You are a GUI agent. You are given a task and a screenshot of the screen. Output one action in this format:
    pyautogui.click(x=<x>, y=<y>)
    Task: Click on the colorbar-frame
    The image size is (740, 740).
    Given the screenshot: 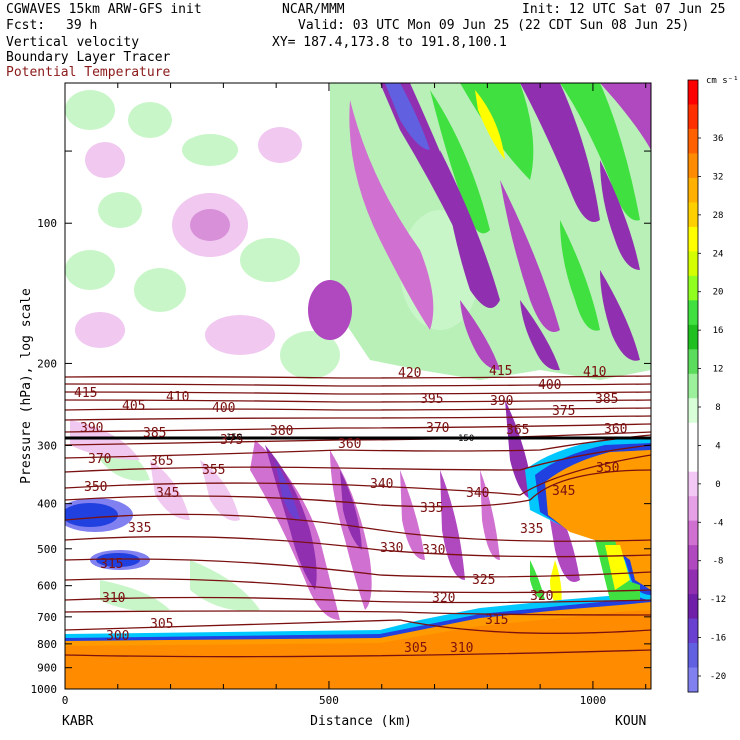 What is the action you would take?
    pyautogui.click(x=693, y=386)
    